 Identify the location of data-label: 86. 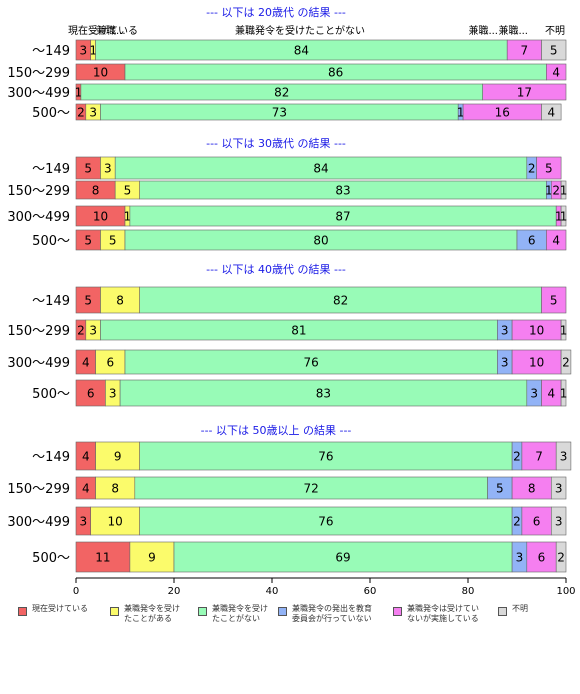
(335, 73).